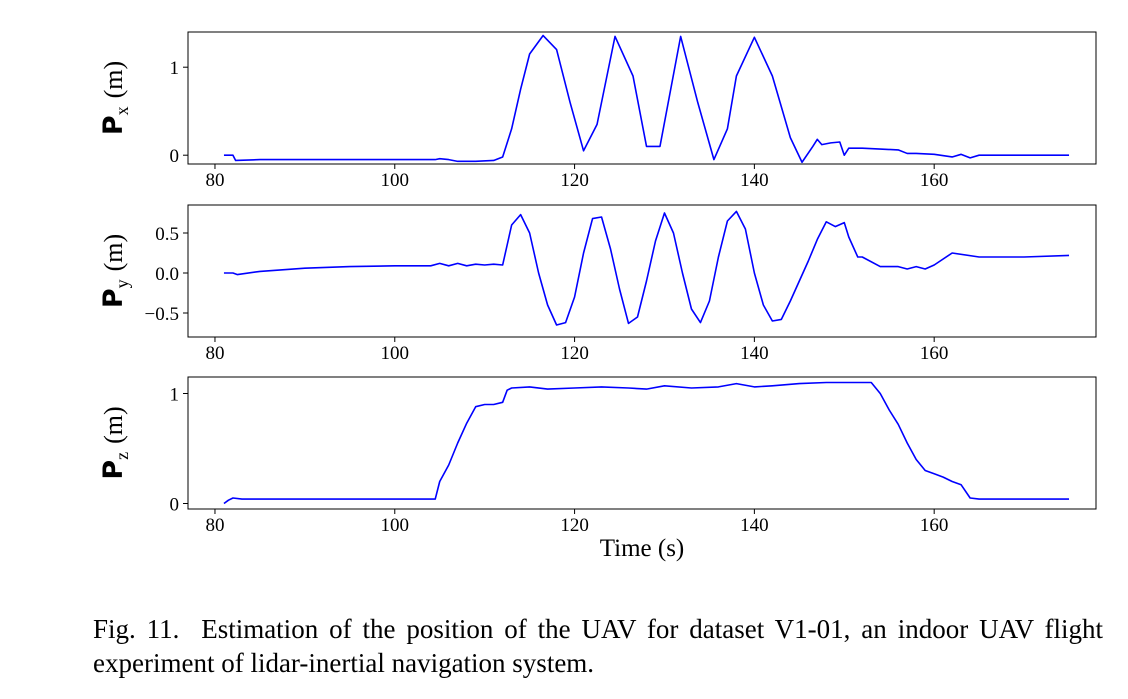  What do you see at coordinates (754, 180) in the screenshot?
I see `px-x-tick-label: 140` at bounding box center [754, 180].